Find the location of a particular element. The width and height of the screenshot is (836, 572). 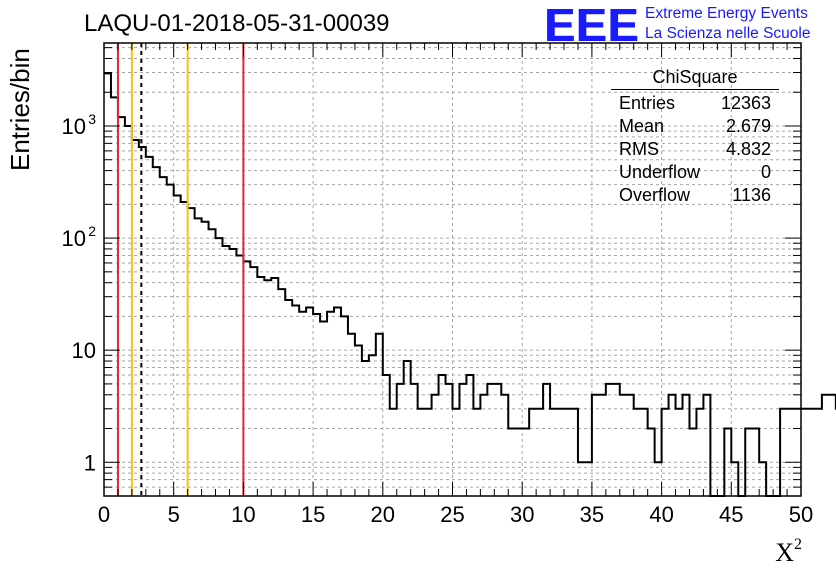

x-axis-label-exponent: 2 is located at coordinates (798, 544).